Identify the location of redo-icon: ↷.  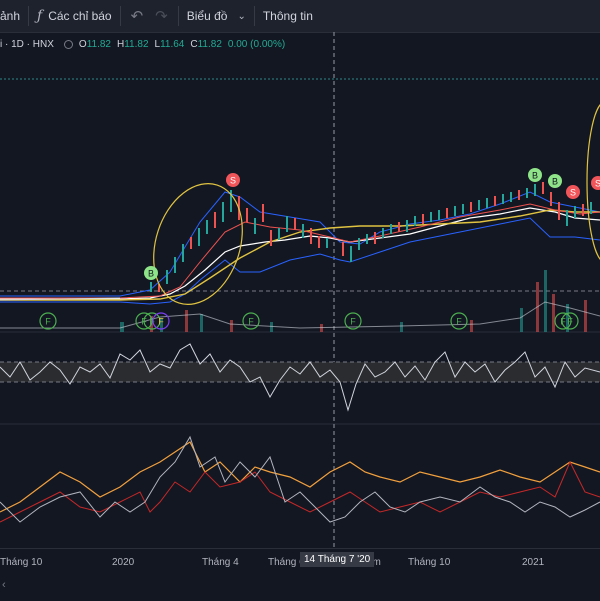
(161, 16).